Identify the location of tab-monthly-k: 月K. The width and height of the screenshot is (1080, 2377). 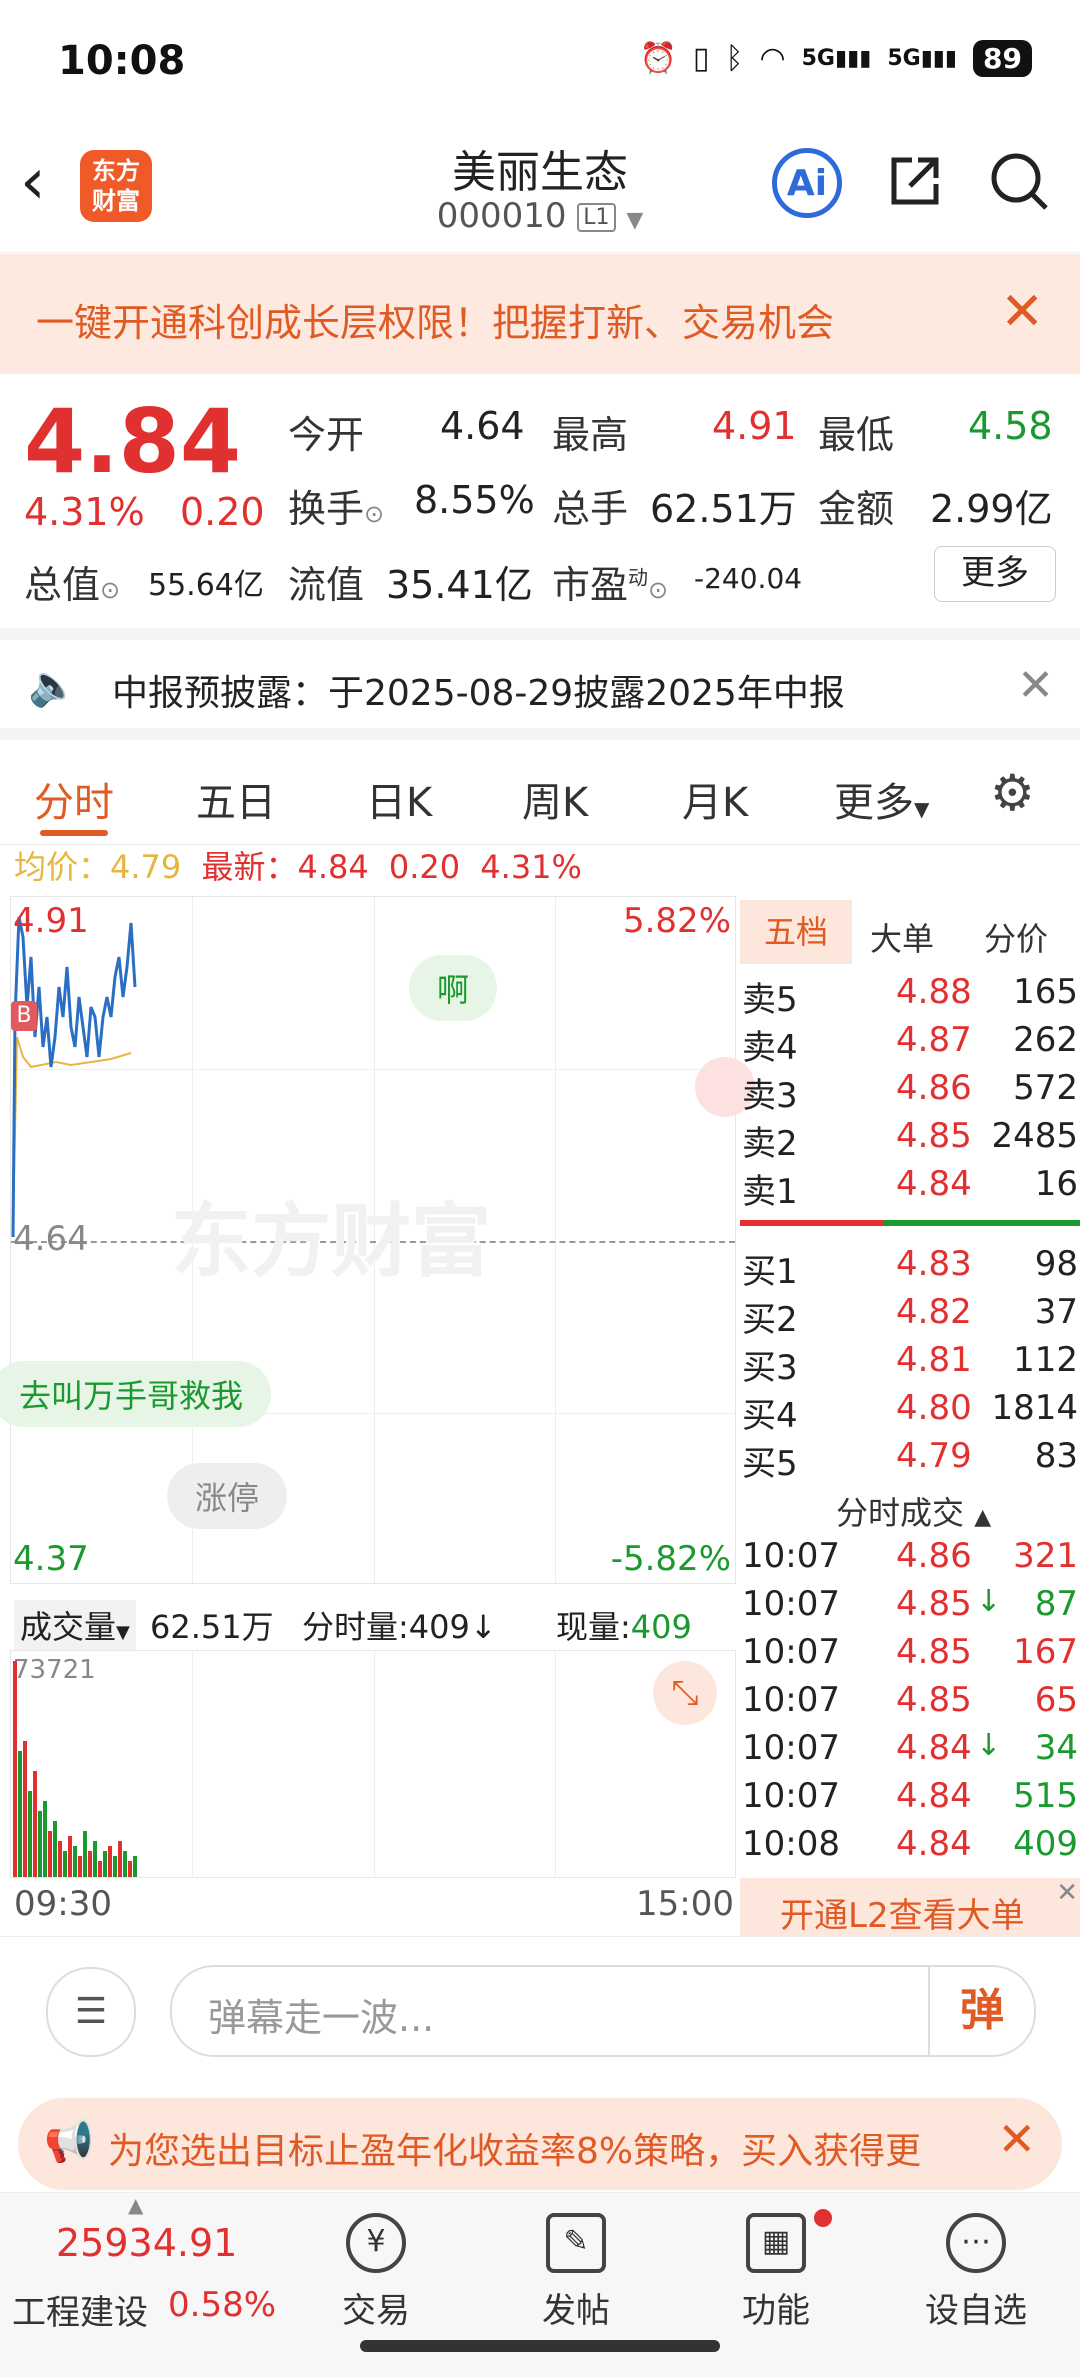
(715, 803).